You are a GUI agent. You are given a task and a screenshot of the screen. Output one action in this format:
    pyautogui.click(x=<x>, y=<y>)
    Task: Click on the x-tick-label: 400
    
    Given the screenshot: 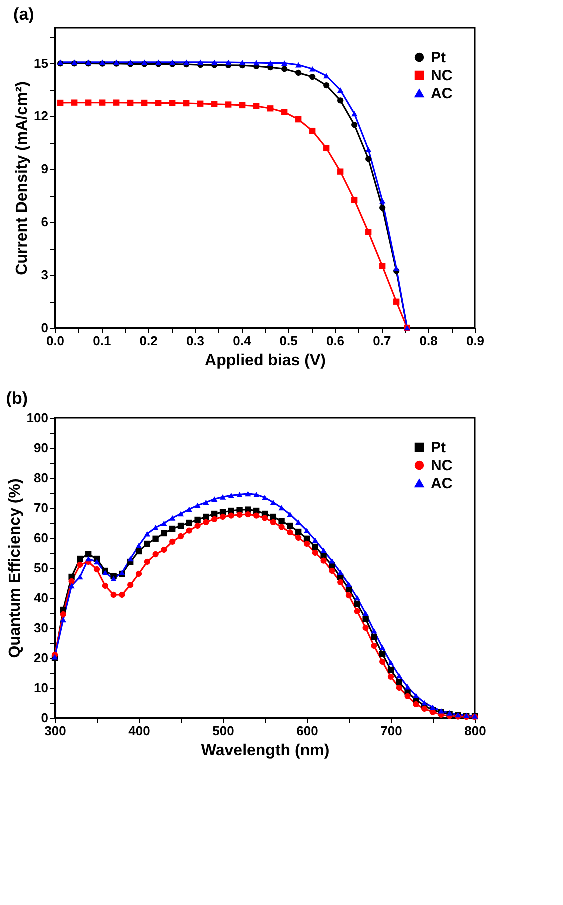 What is the action you would take?
    pyautogui.click(x=139, y=731)
    